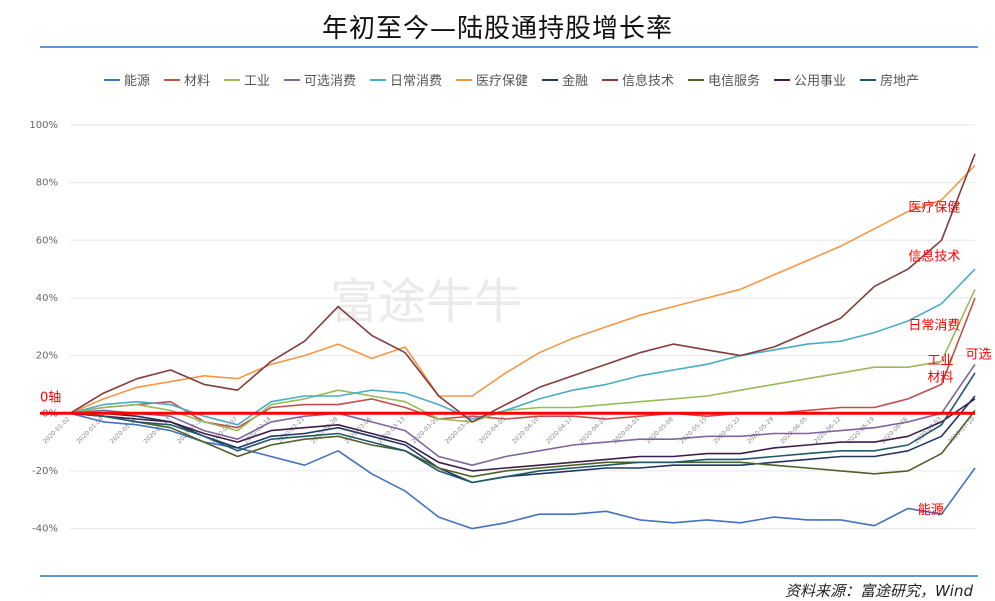 The image size is (995, 601). What do you see at coordinates (878, 591) in the screenshot?
I see `source-note: 资料来源：富途研究，Wind` at bounding box center [878, 591].